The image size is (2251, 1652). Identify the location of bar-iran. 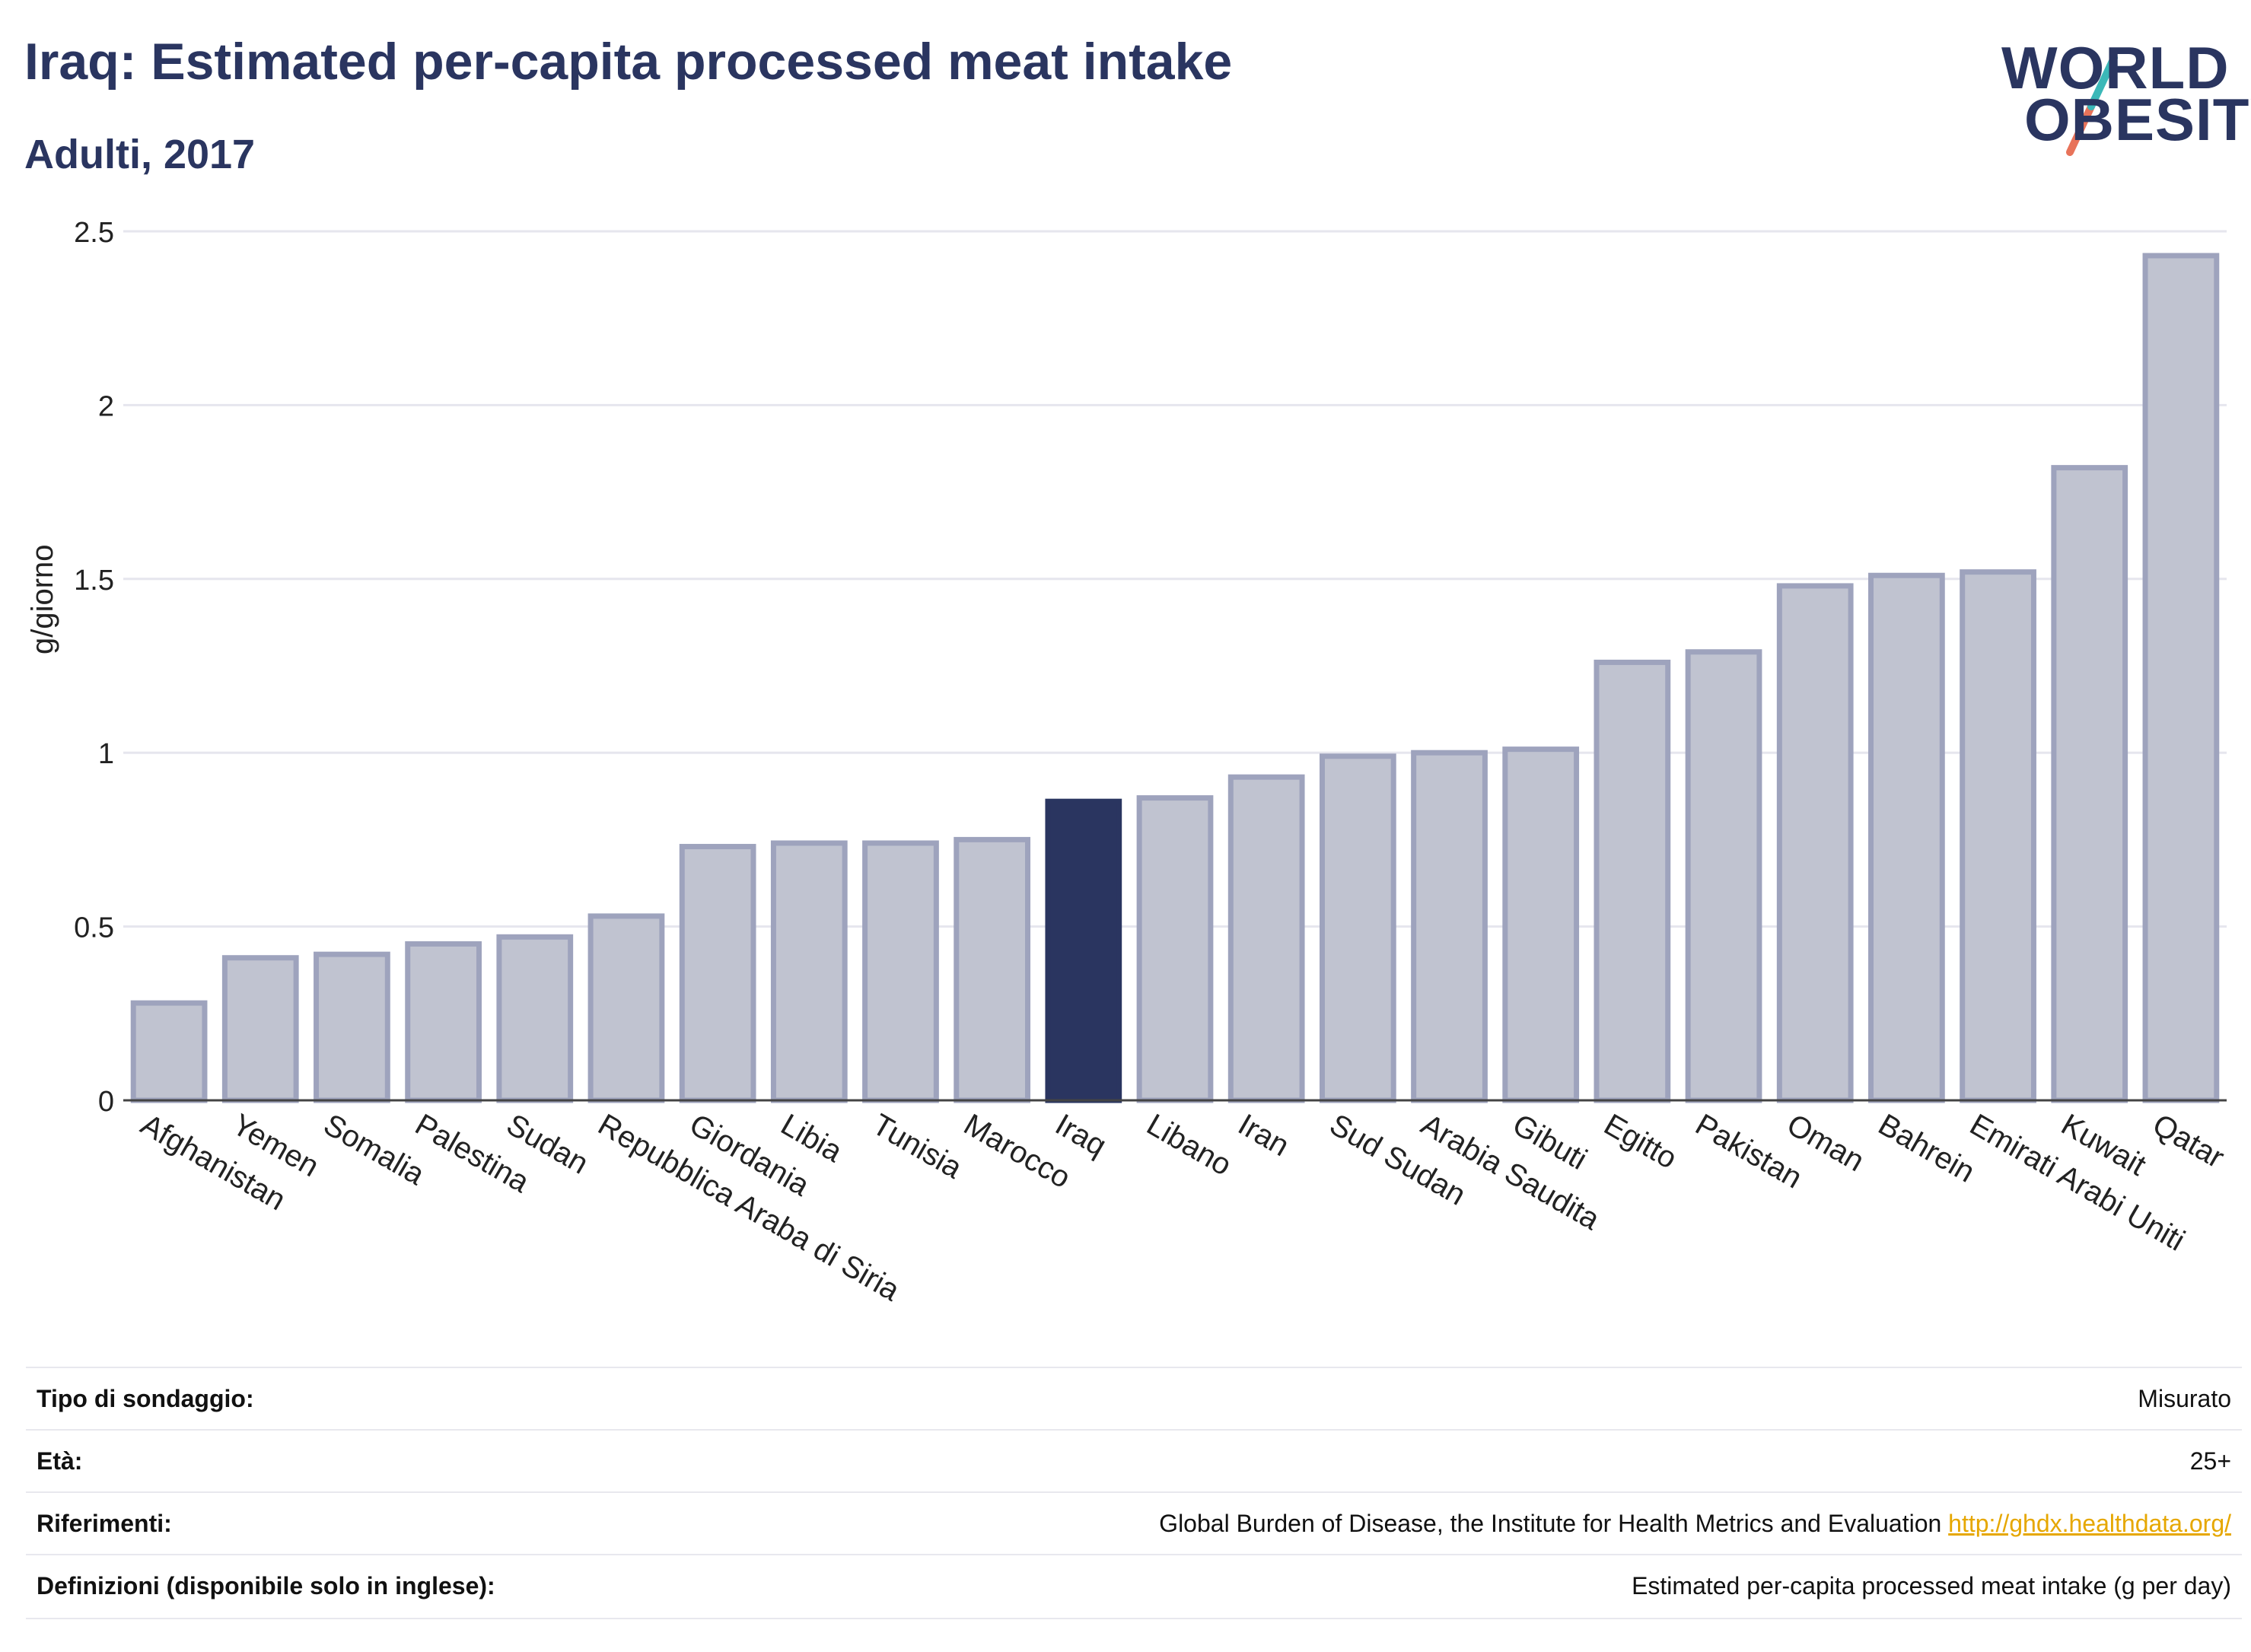
(1266, 939).